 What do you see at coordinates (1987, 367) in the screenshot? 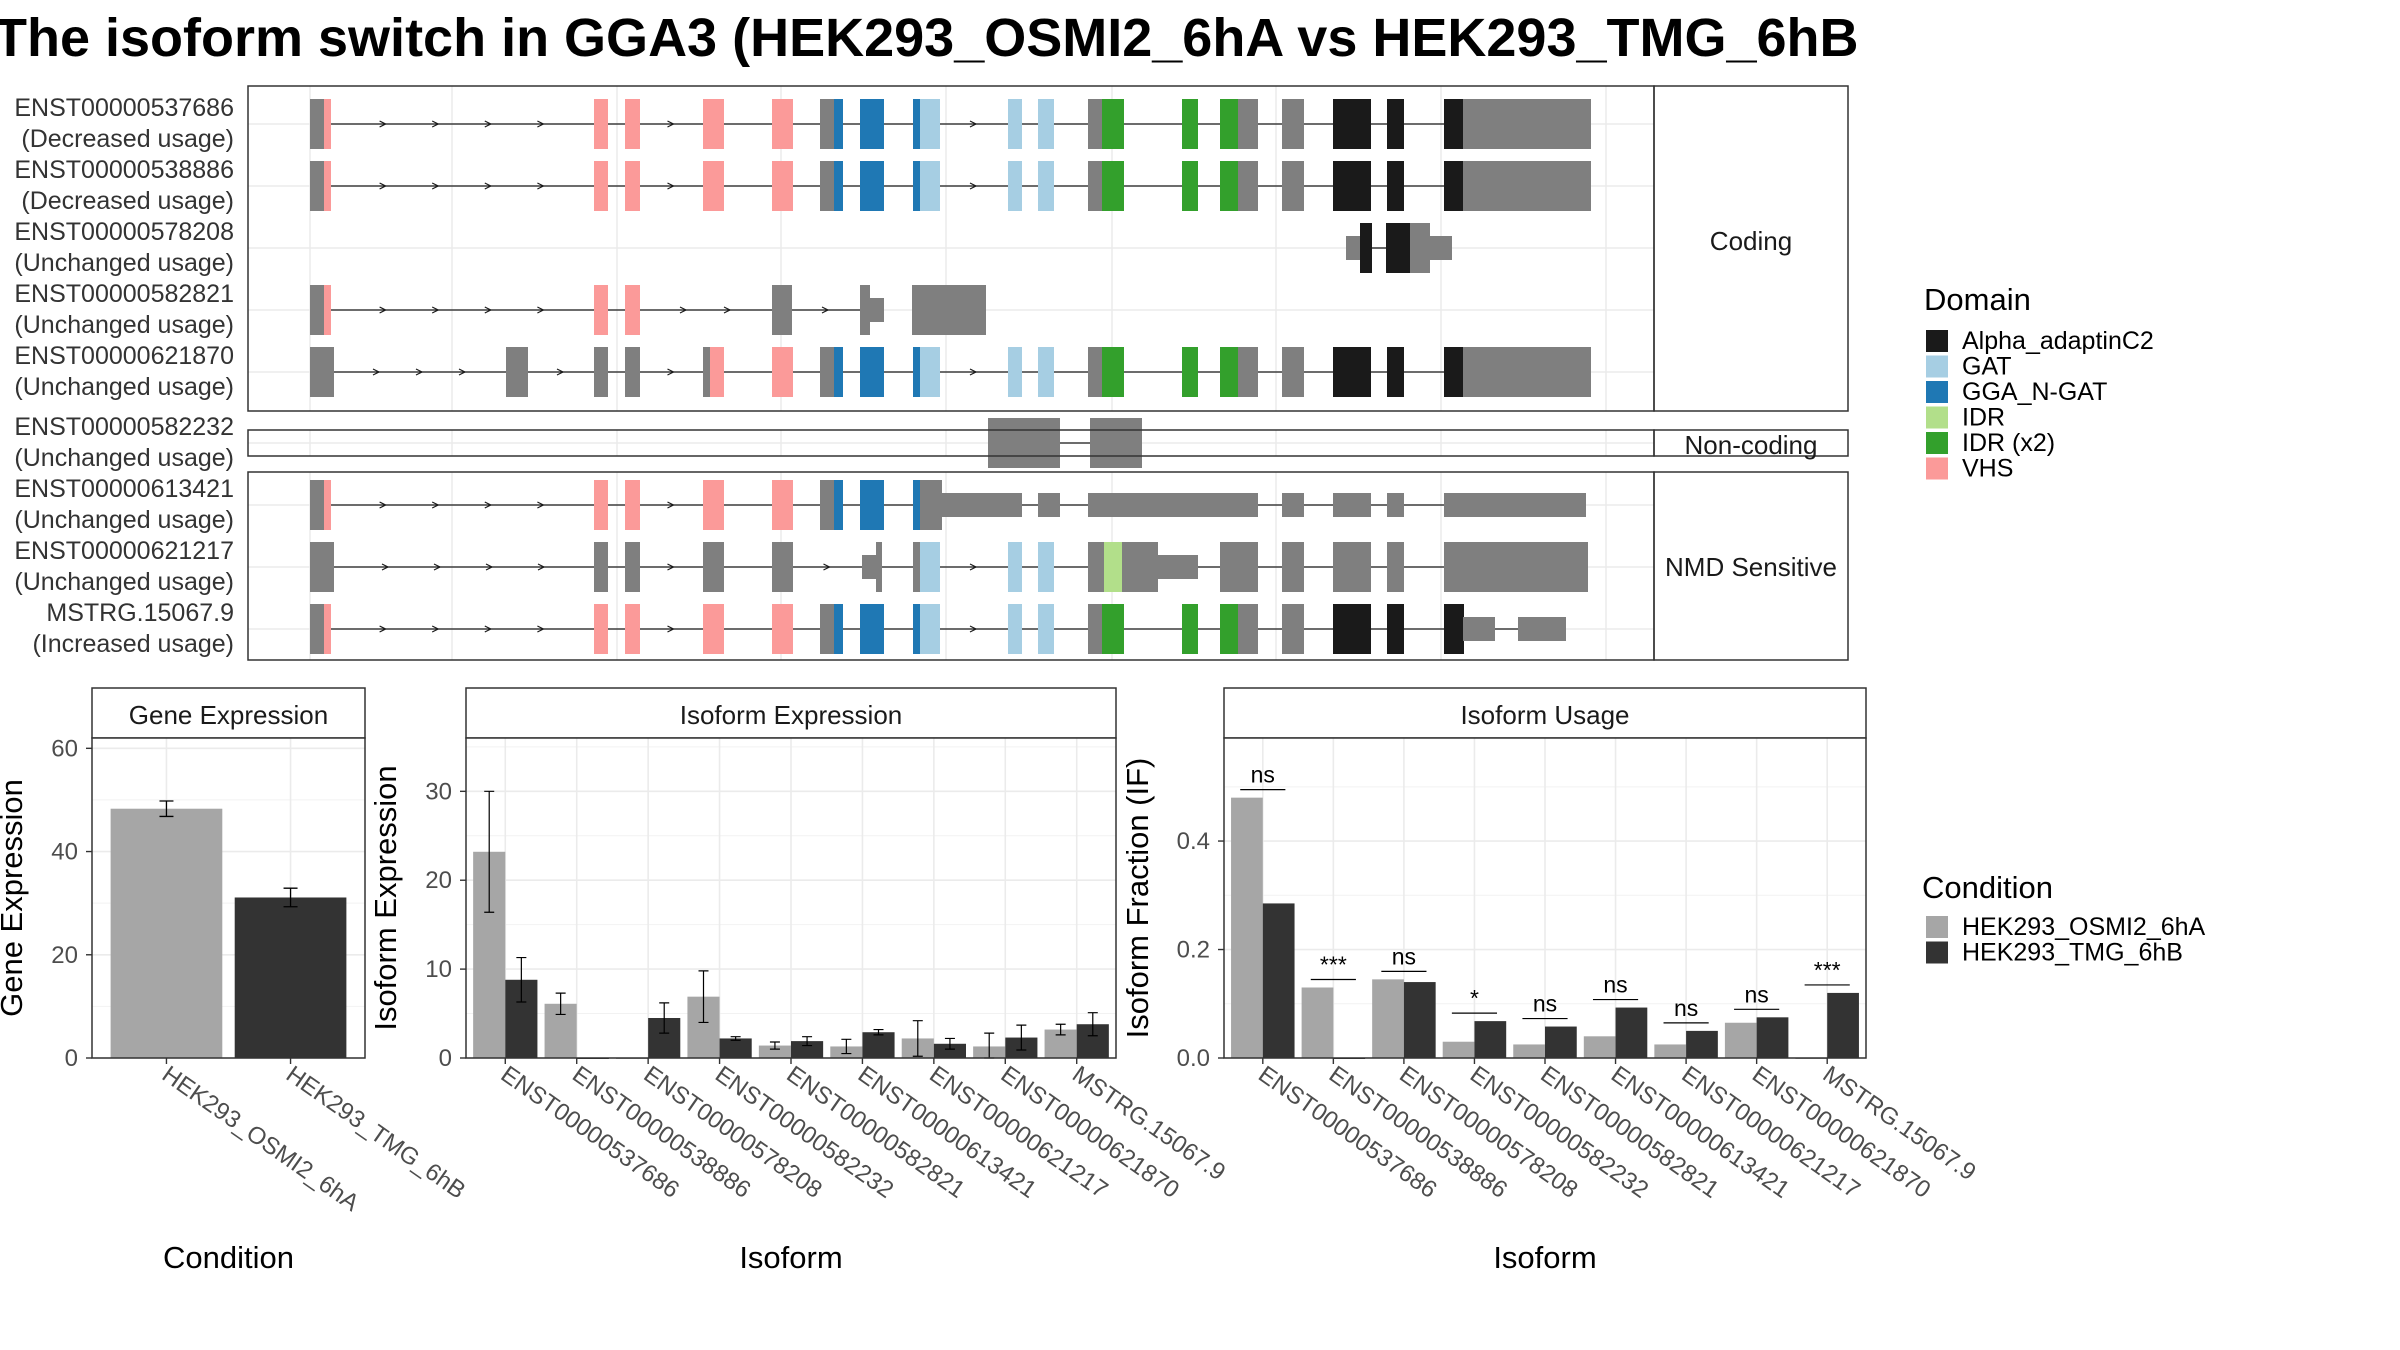
I see `legend-label: GAT` at bounding box center [1987, 367].